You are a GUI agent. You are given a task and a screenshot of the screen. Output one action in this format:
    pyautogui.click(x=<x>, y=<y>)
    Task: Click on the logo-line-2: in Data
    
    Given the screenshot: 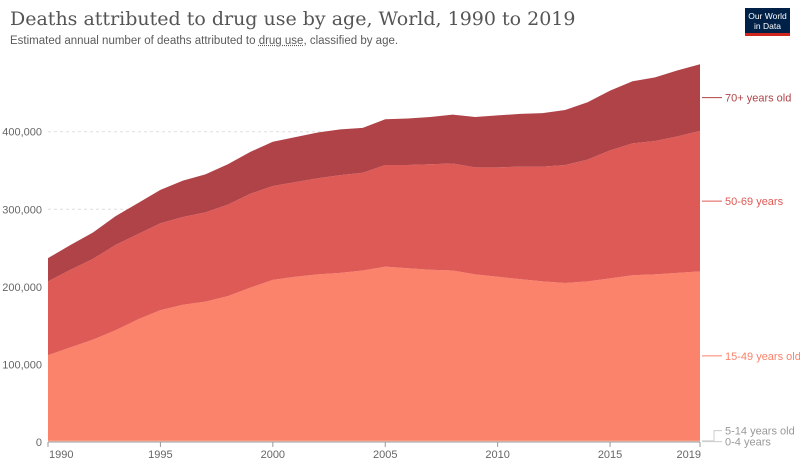 What is the action you would take?
    pyautogui.click(x=767, y=26)
    